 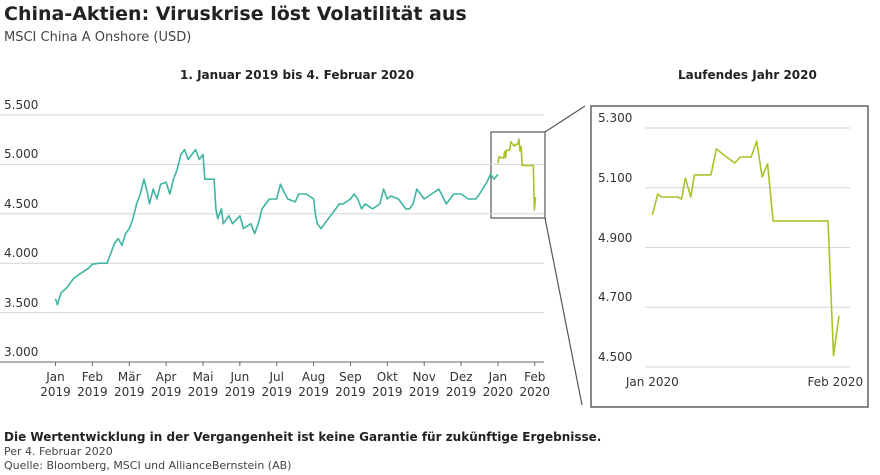 I want to click on x-tick-label: Mär 2019, so click(x=129, y=384).